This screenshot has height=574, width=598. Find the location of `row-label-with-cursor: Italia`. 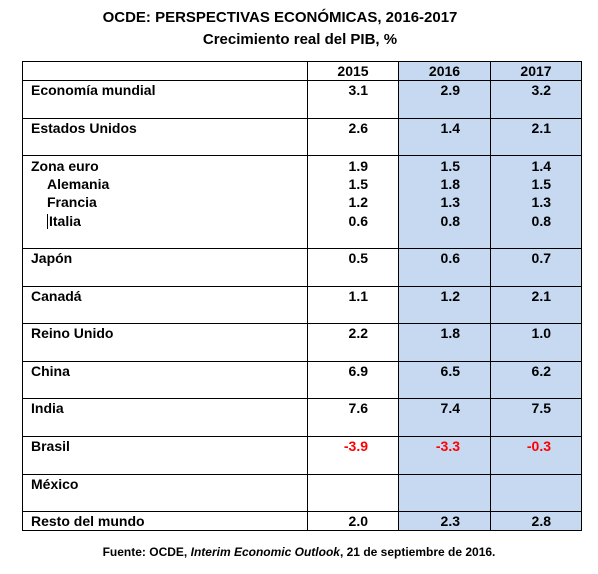

row-label-with-cursor: Italia is located at coordinates (165, 220).